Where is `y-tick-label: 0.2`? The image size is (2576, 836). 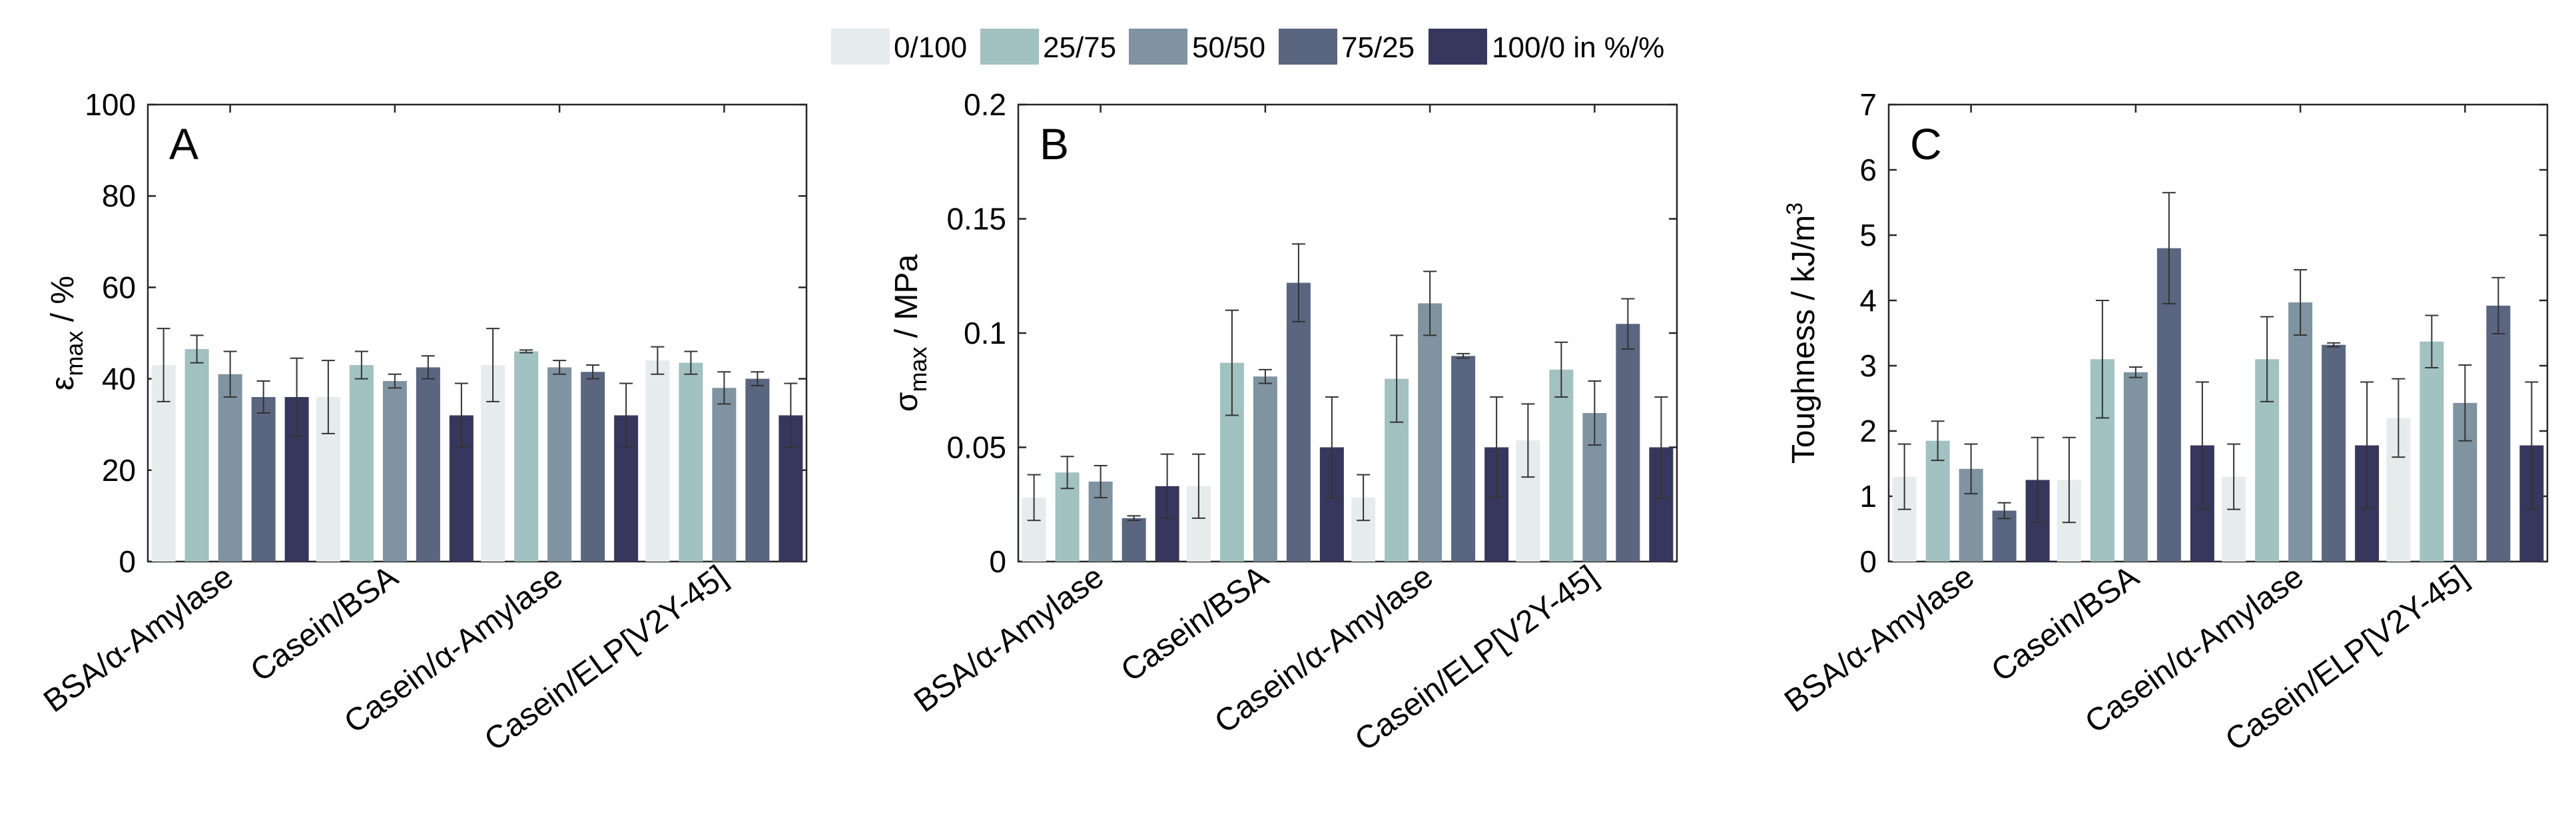 y-tick-label: 0.2 is located at coordinates (985, 104).